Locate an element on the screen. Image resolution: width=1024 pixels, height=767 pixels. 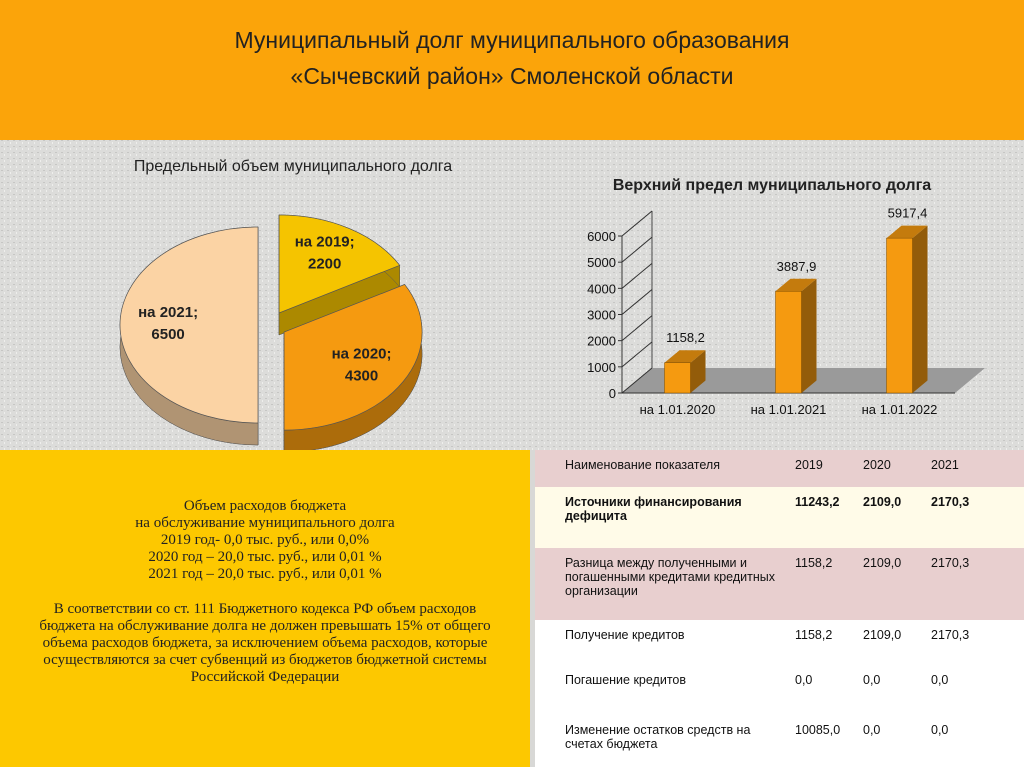
text-line: 2021 год – 20,0 тыс. руб., или 0,01 % is located at coordinates (265, 574).